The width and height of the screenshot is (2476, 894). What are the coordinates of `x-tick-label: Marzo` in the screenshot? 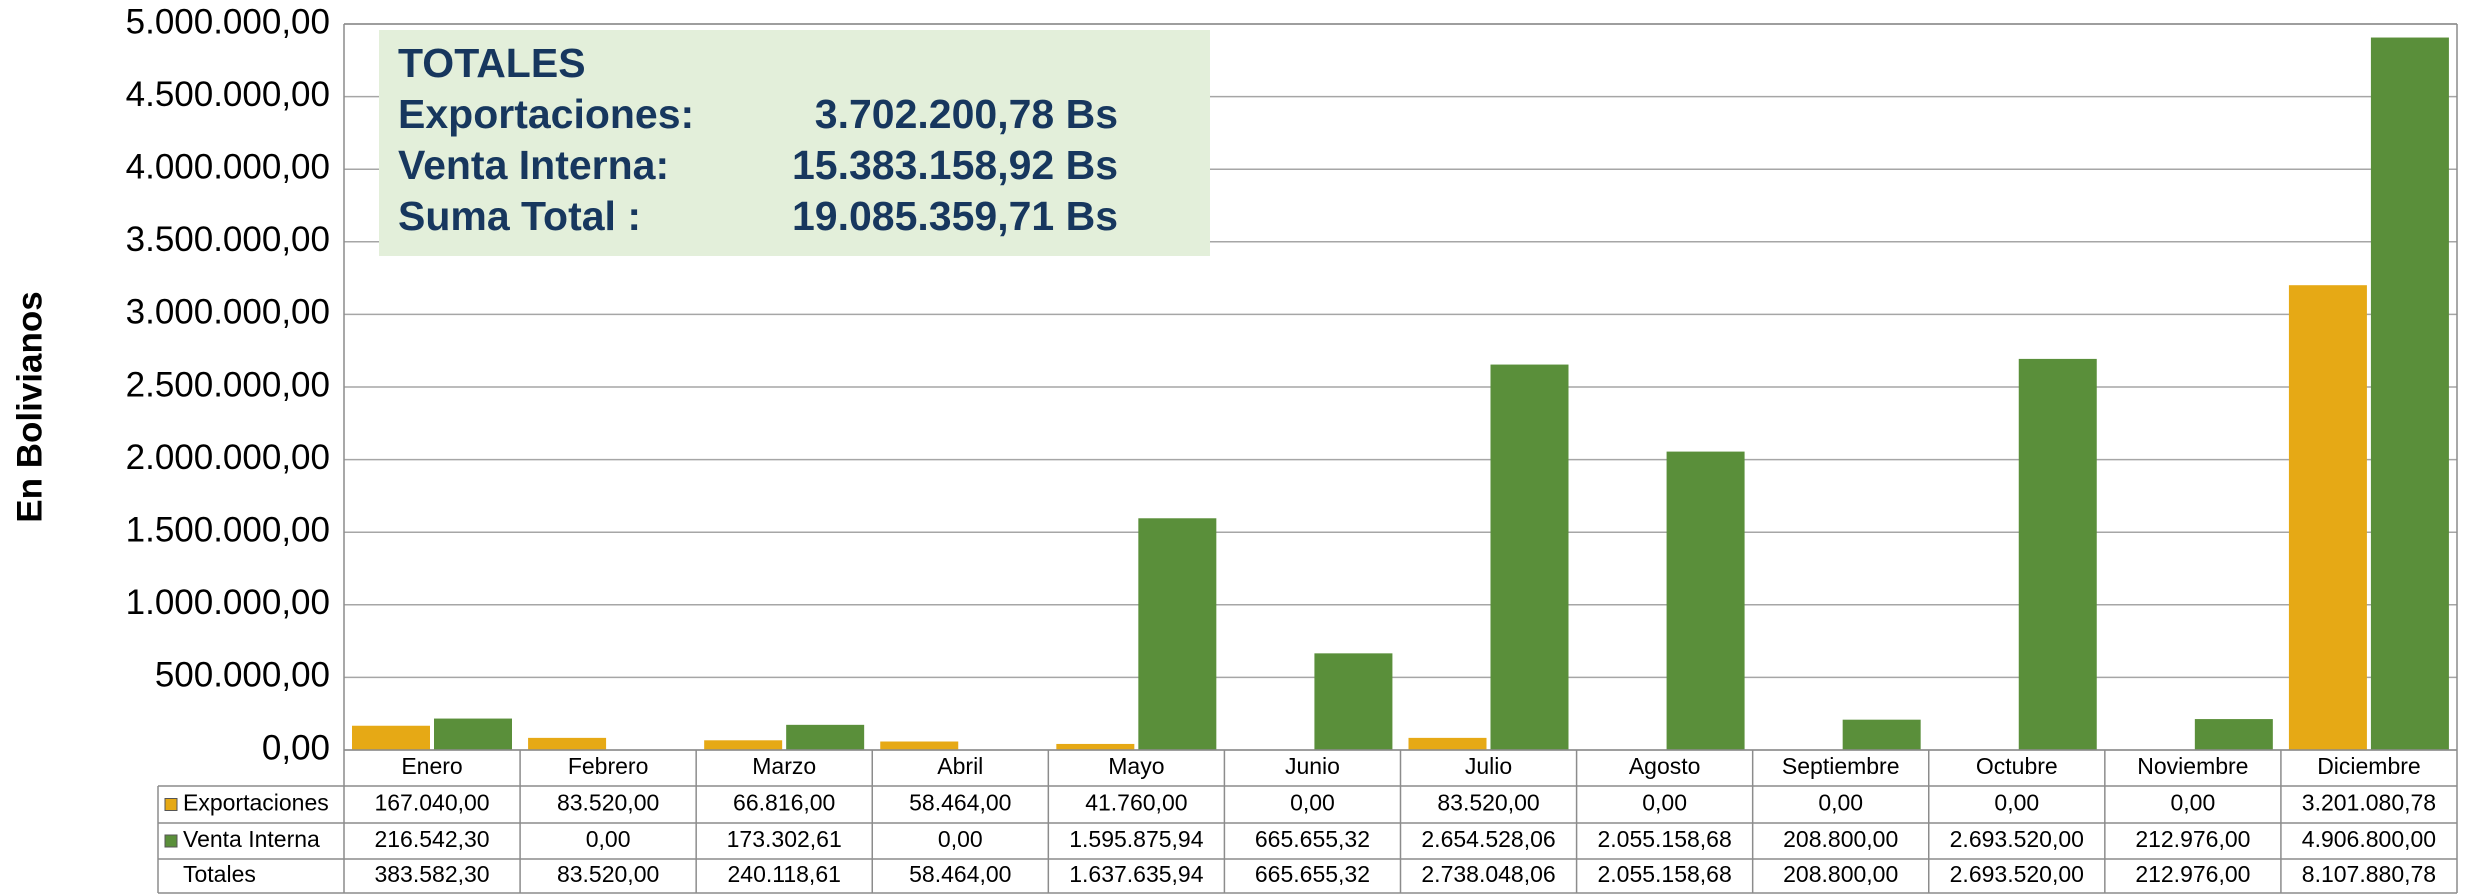 It's located at (784, 766).